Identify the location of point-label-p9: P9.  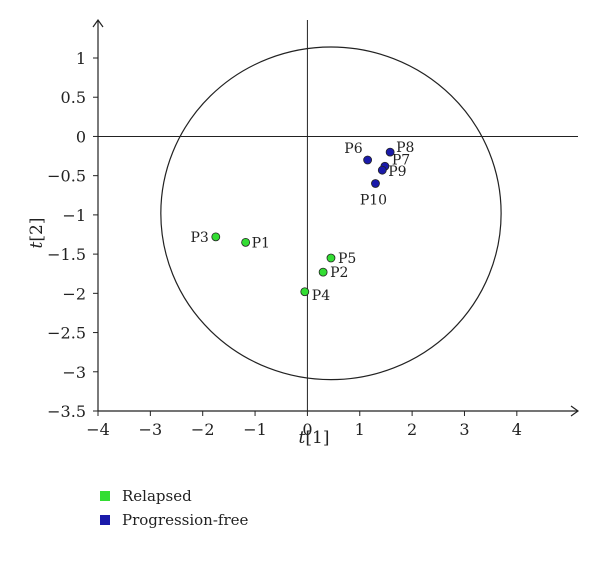
(397, 172).